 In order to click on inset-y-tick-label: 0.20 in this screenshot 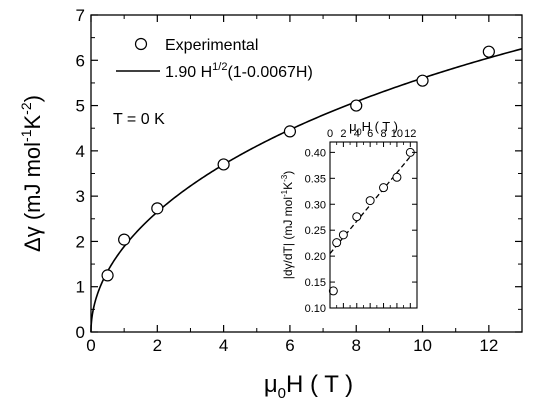, I will do `click(315, 257)`.